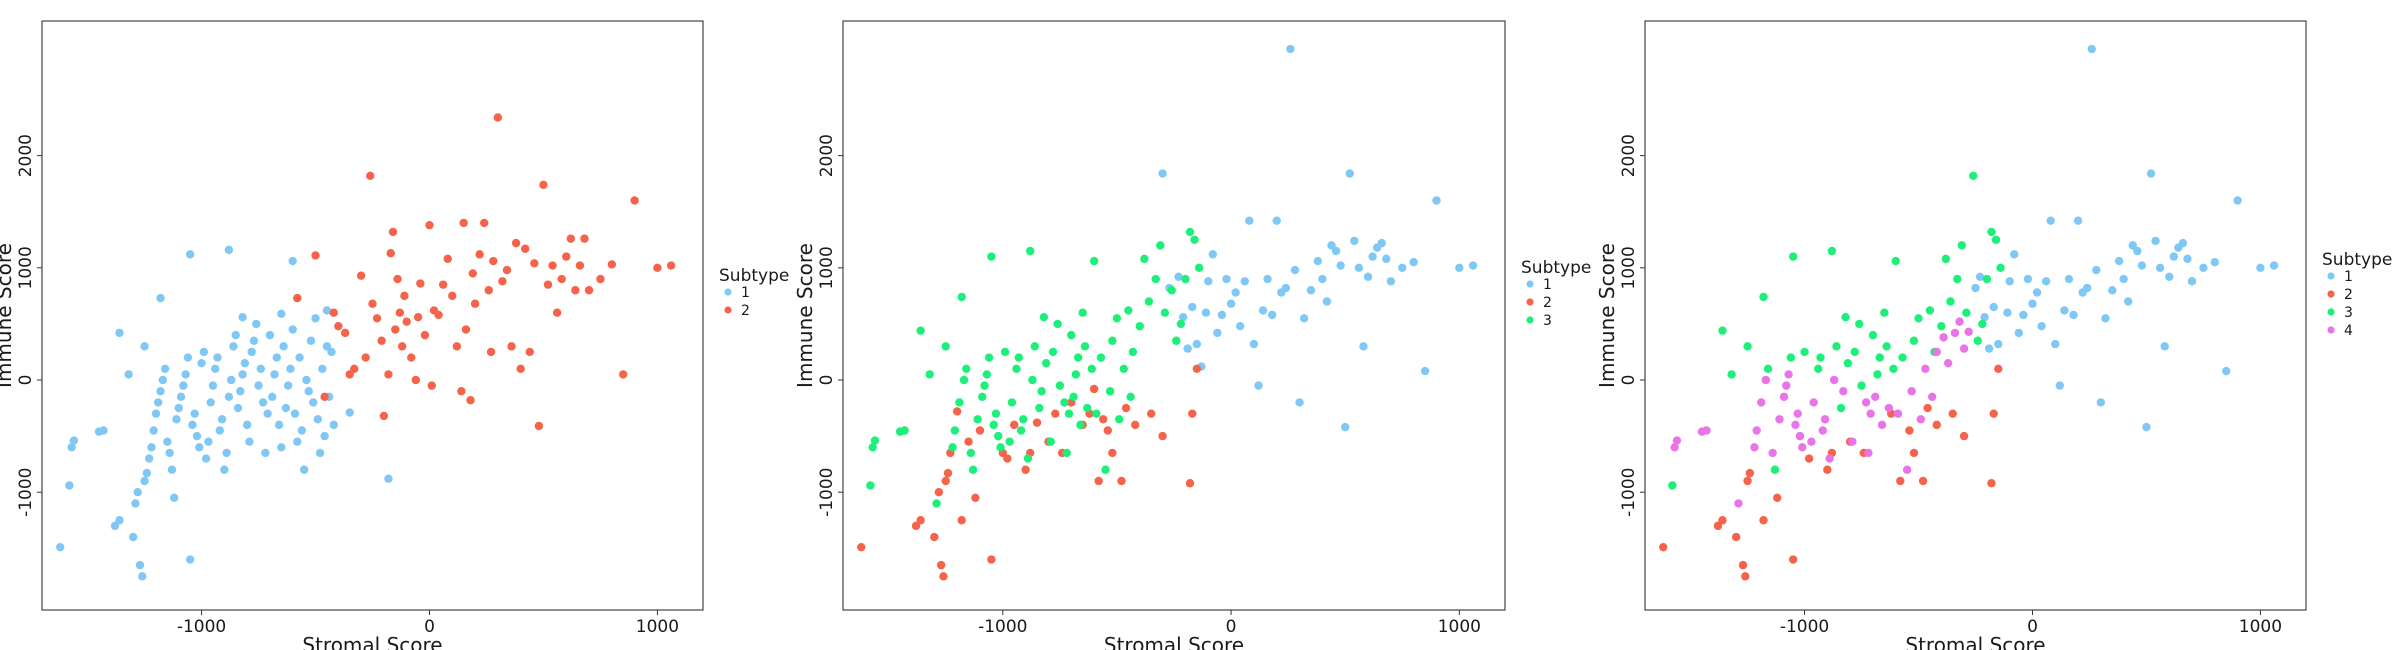  What do you see at coordinates (827, 380) in the screenshot?
I see `y-tick-label: 0` at bounding box center [827, 380].